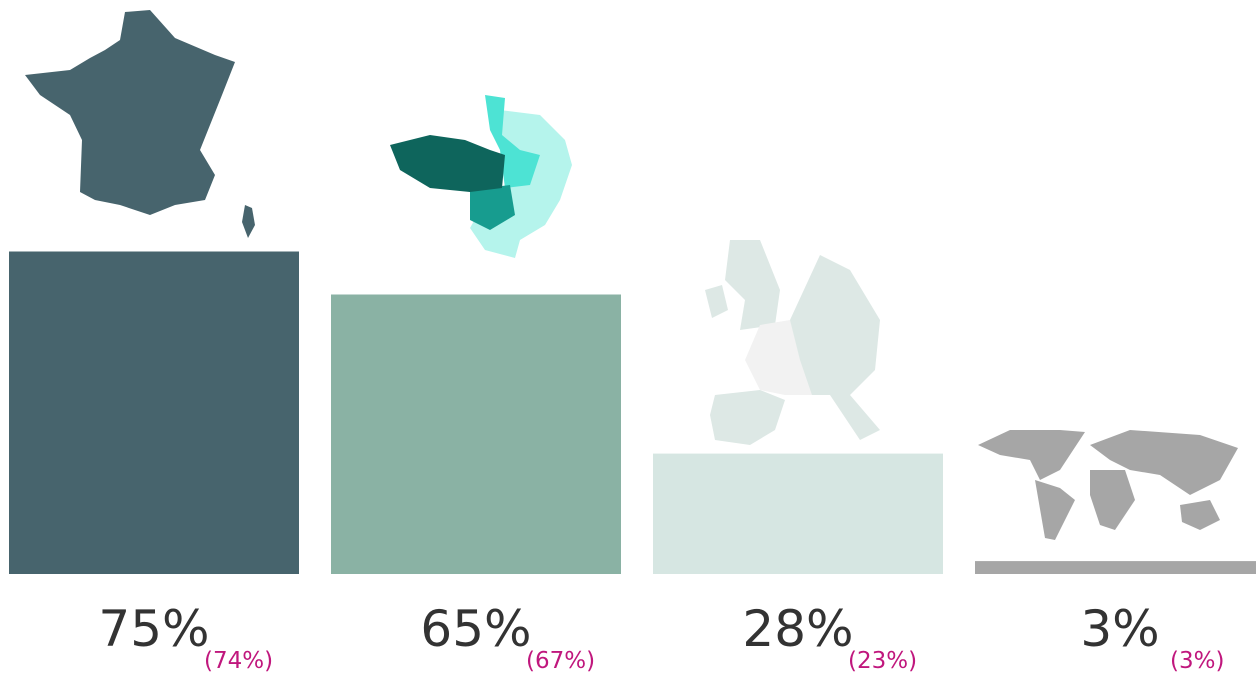  I want to click on value-label: 75%, so click(153, 629).